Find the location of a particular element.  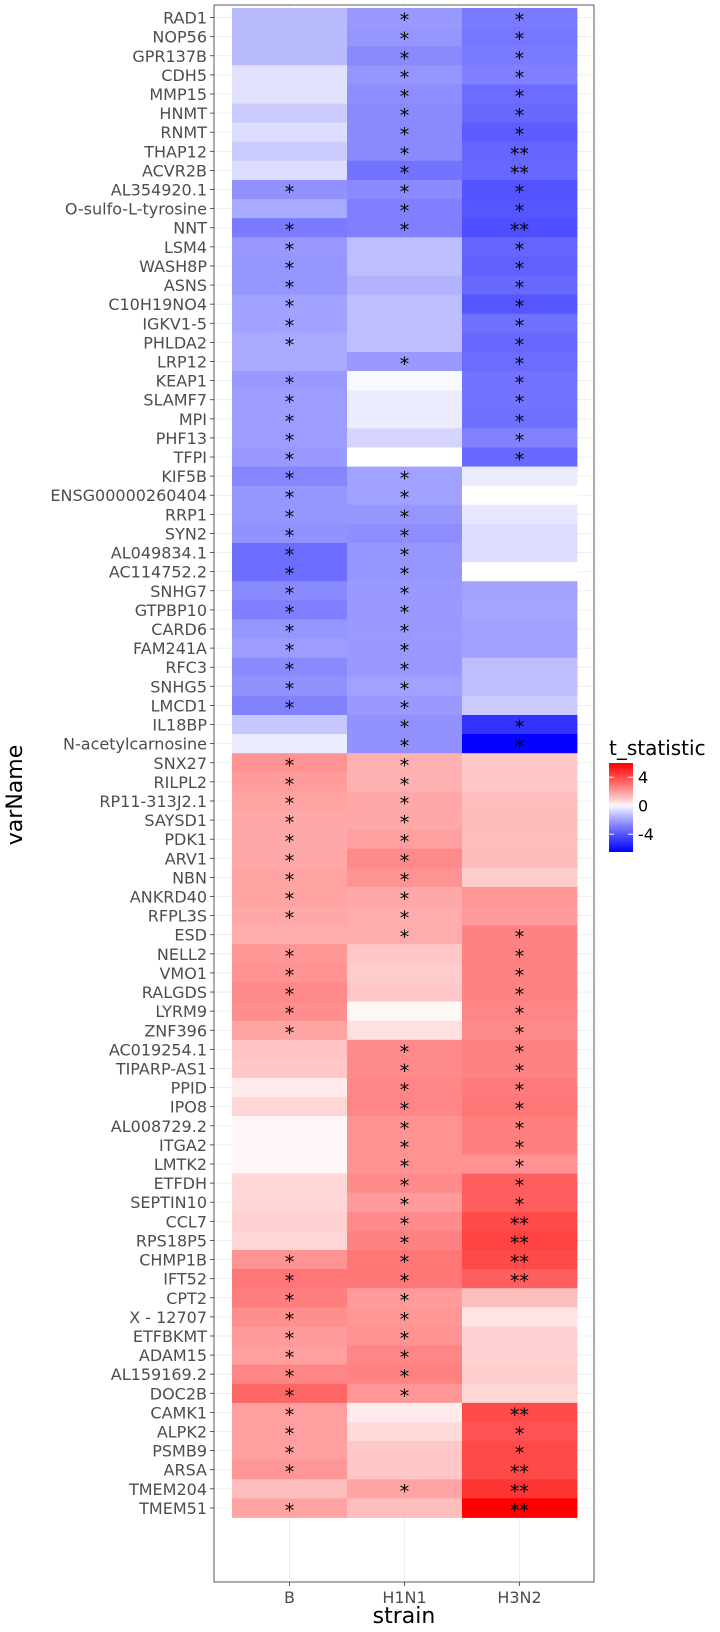

y-tick-label: CAMK1 is located at coordinates (178, 1412).